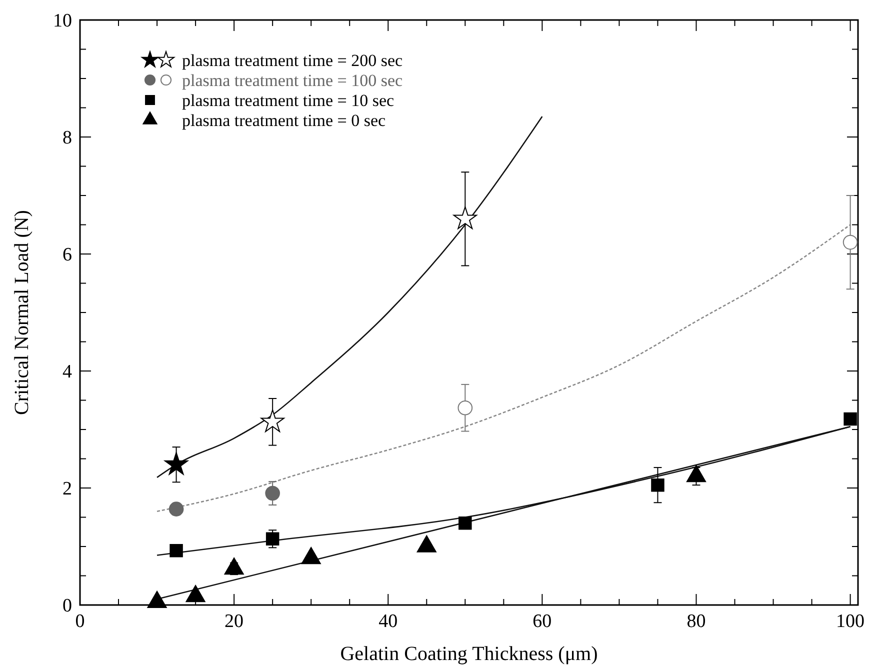 The width and height of the screenshot is (874, 666). I want to click on x-tick-label: 40, so click(388, 621).